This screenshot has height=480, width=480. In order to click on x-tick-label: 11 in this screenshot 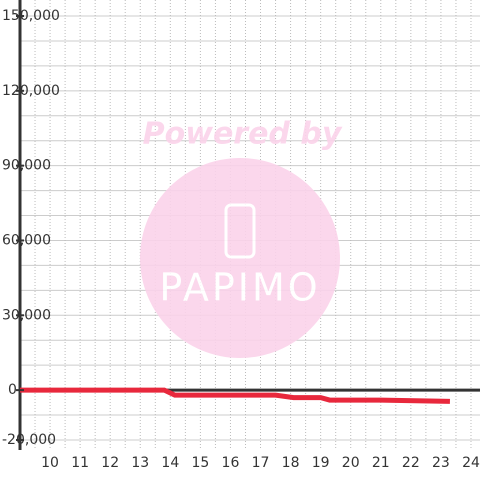, I will do `click(80, 463)`.